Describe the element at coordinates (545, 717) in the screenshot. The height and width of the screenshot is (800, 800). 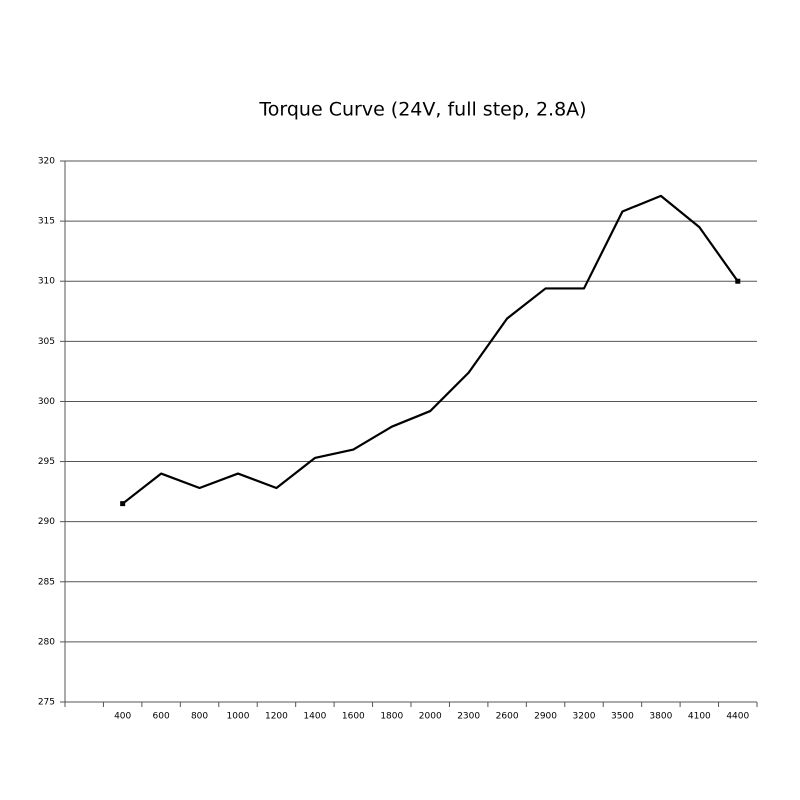
I see `x-tick-label: 2900` at that location.